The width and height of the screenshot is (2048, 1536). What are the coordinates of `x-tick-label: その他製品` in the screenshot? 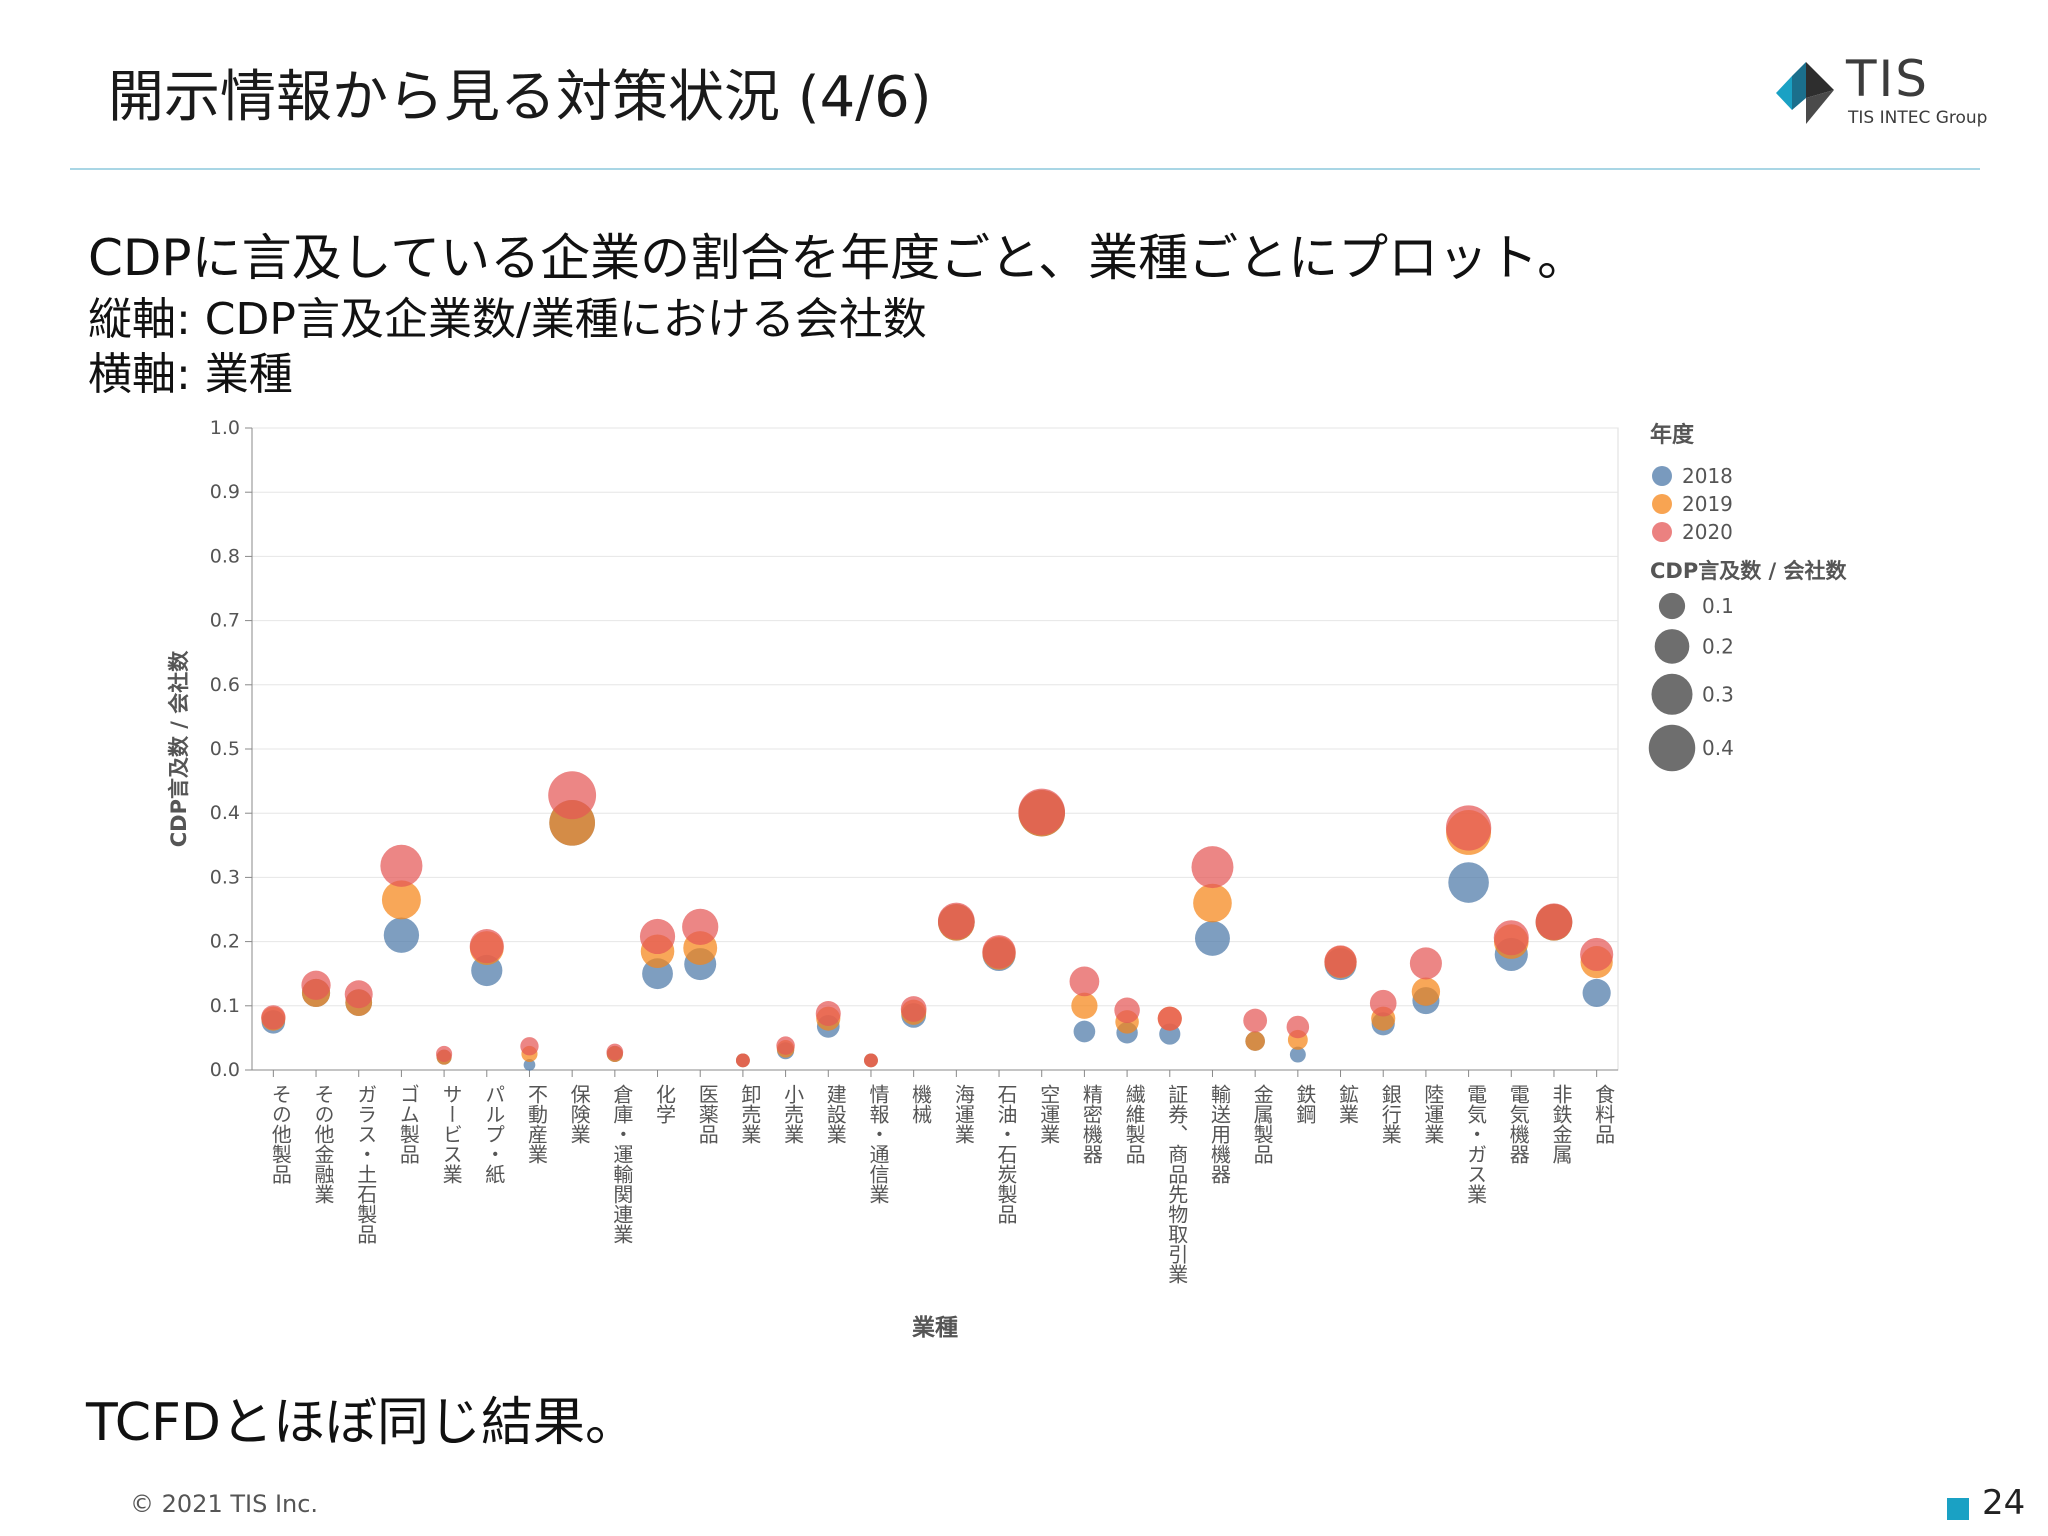 It's located at (280, 1134).